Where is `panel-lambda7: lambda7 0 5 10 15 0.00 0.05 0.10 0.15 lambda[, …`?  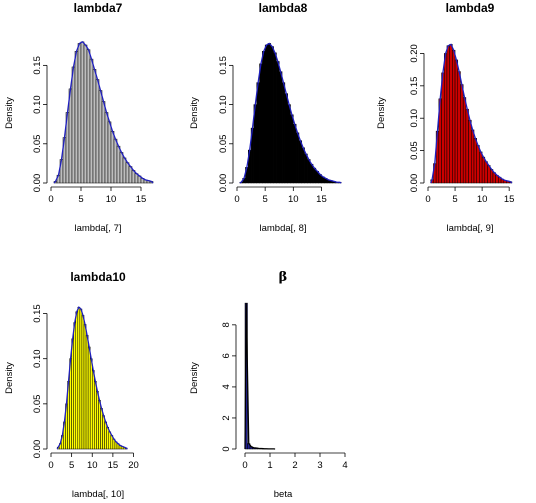 panel-lambda7: lambda7 0 5 10 15 0.00 0.05 0.10 0.15 lambda[, … is located at coordinates (79, 117).